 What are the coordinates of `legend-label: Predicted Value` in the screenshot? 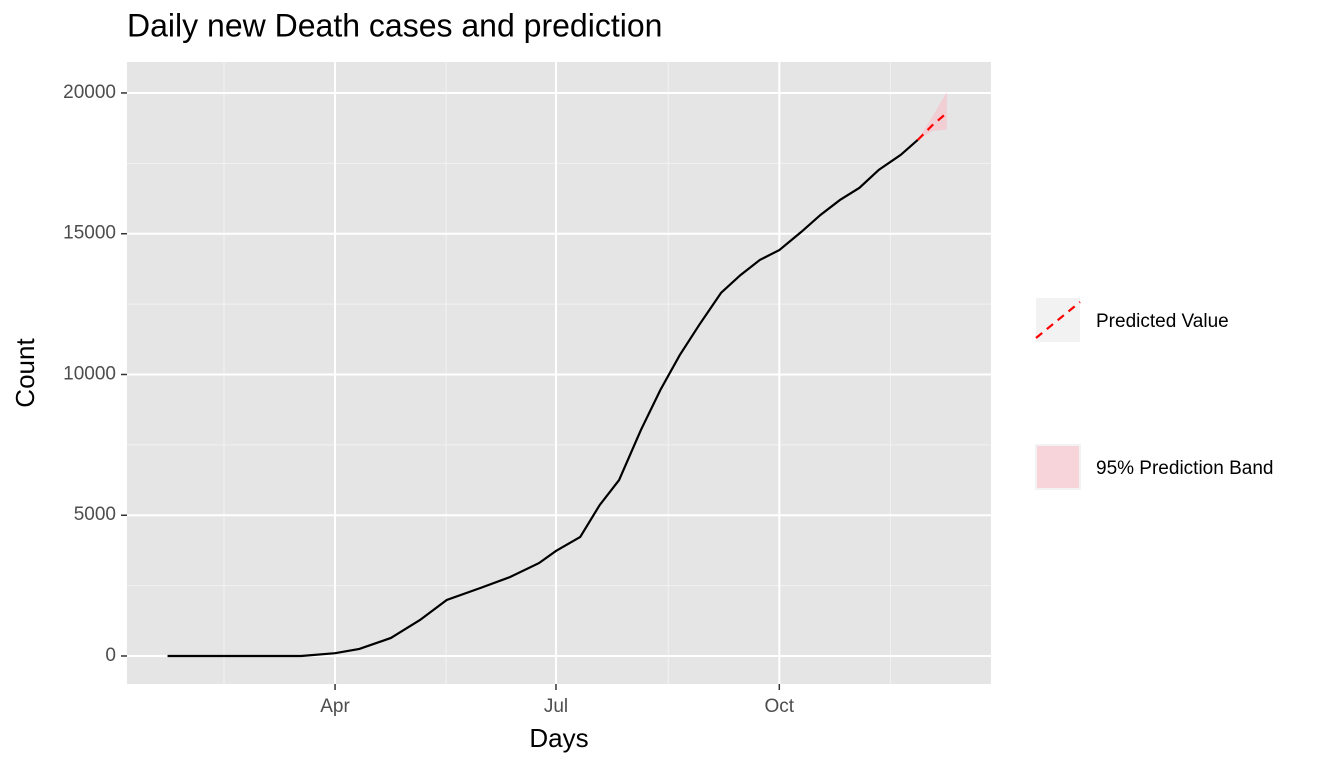 It's located at (1162, 321).